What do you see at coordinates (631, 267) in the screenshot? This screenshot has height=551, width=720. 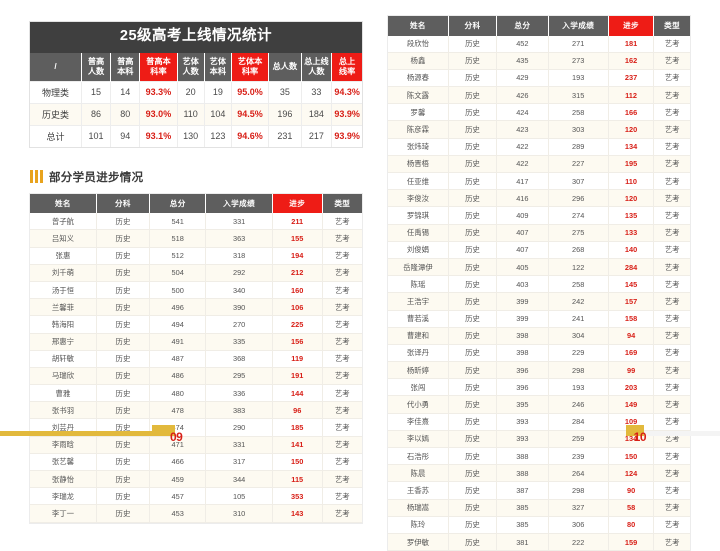 I see `cell-progress: 284` at bounding box center [631, 267].